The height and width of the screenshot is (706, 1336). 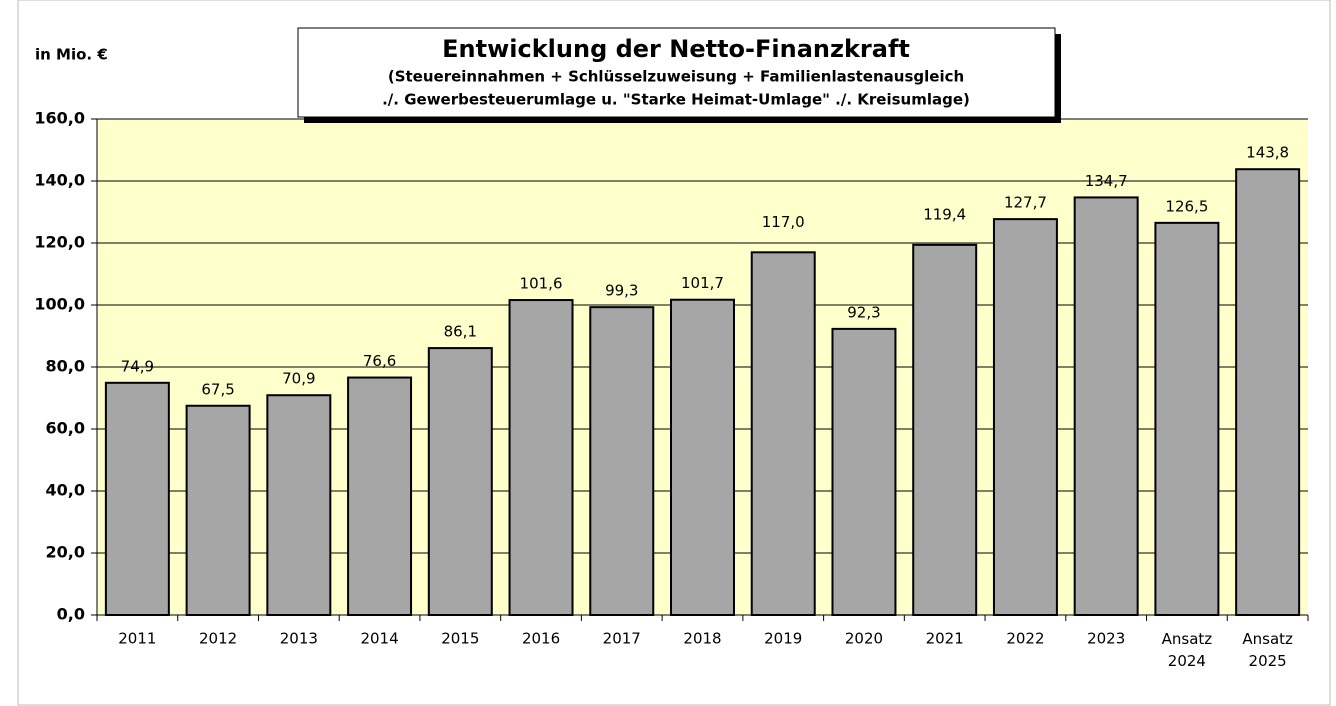 I want to click on x-tick-label: 2016, so click(x=541, y=639).